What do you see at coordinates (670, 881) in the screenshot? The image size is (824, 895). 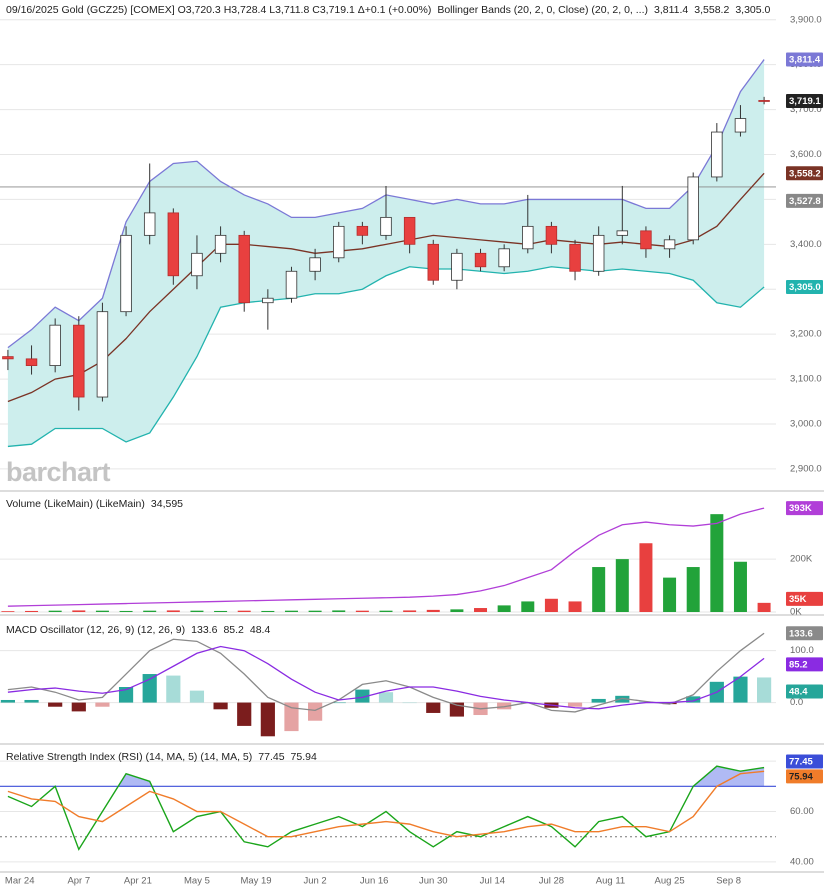 I see `x-tick-label: Aug 25` at bounding box center [670, 881].